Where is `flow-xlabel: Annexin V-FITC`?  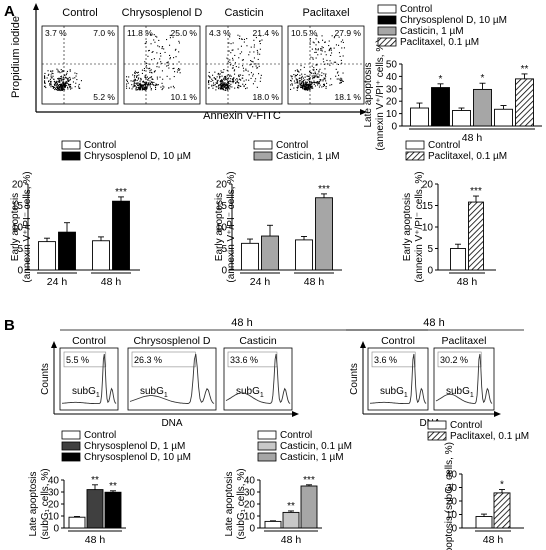
flow-xlabel: Annexin V-FITC is located at coordinates (242, 116).